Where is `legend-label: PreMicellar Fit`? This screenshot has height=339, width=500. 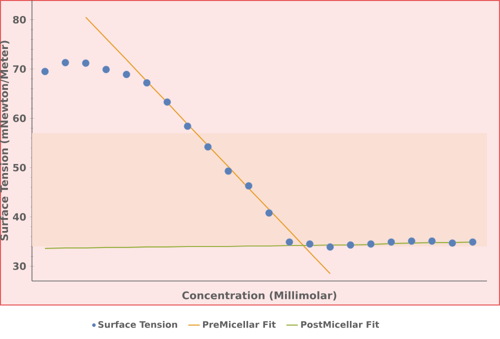
legend-label: PreMicellar Fit is located at coordinates (239, 324).